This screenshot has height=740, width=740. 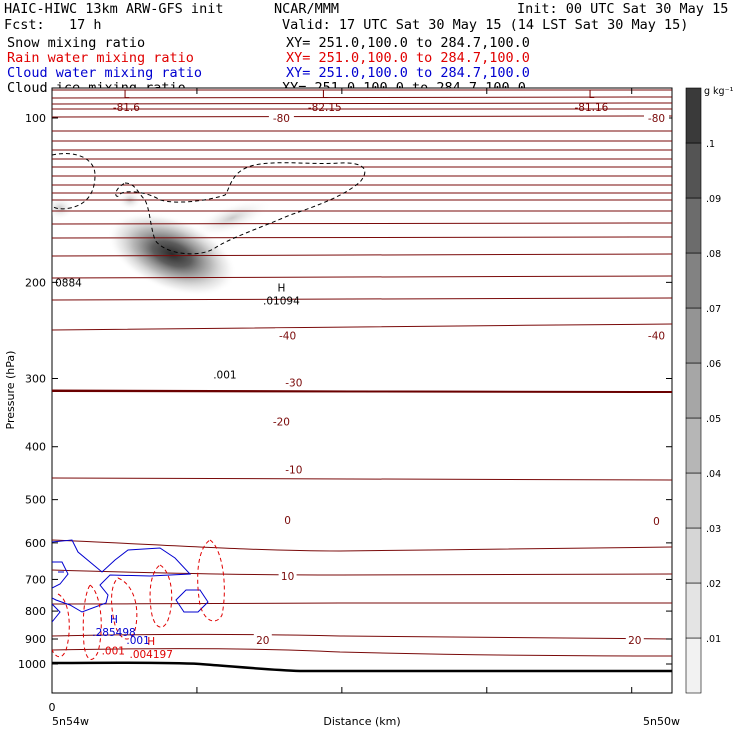 I want to click on y-tick-label: 1000, so click(x=32, y=664).